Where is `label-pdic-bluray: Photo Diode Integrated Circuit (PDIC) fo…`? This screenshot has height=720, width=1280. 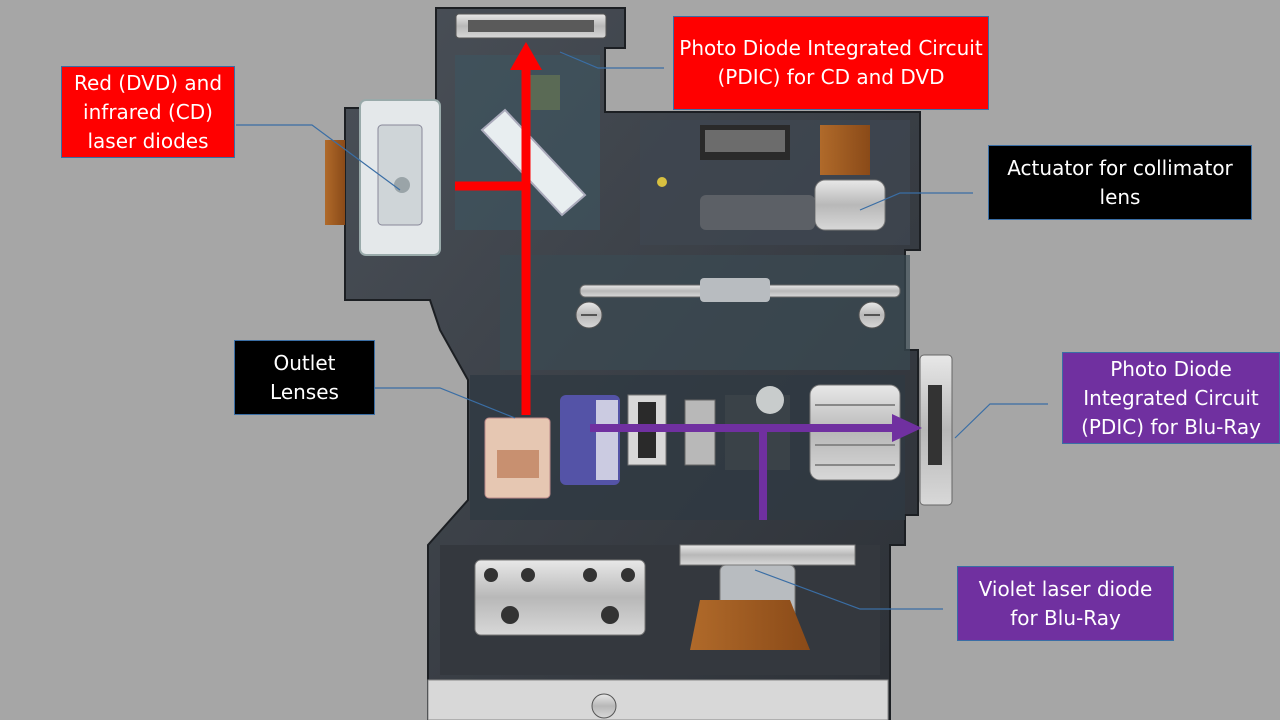
label-pdic-bluray: Photo Diode Integrated Circuit (PDIC) fo… is located at coordinates (1171, 398).